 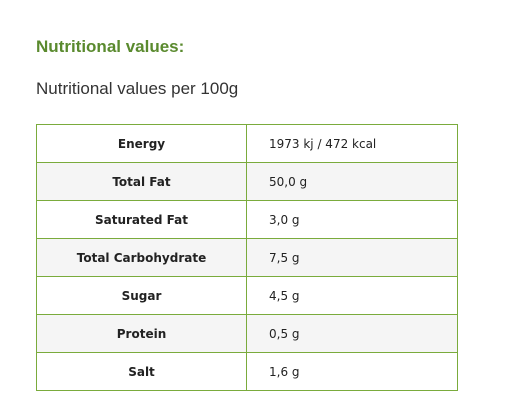 I want to click on title: Nutritional values:, so click(x=110, y=46).